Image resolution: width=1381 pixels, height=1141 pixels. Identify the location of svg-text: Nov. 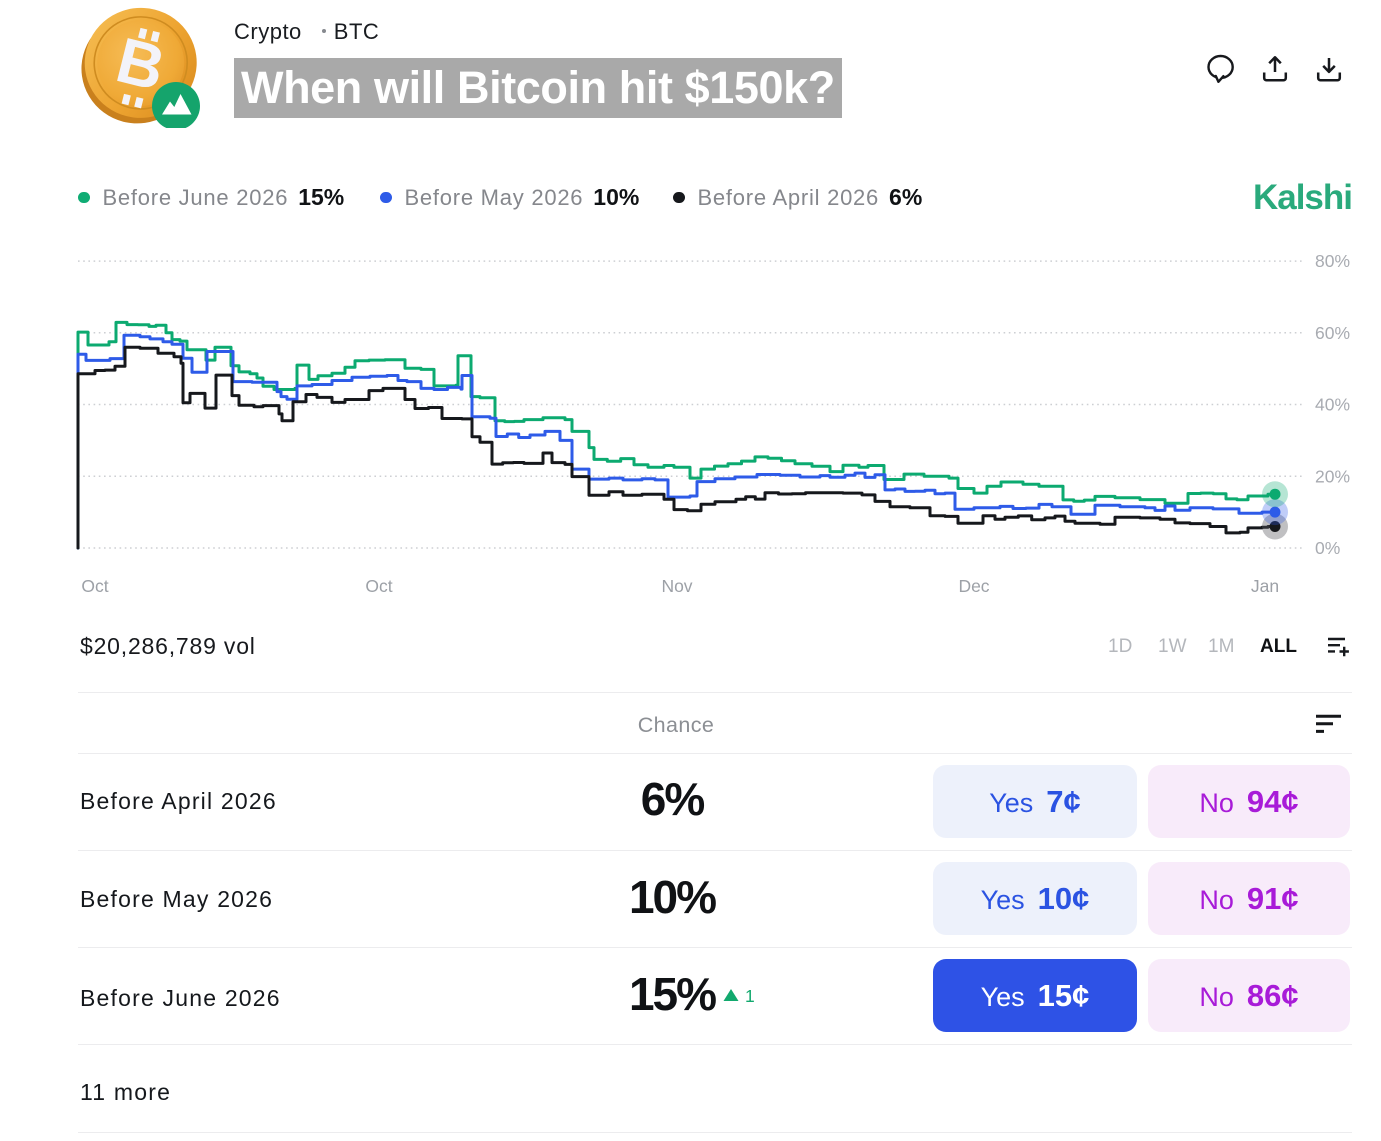
(676, 586).